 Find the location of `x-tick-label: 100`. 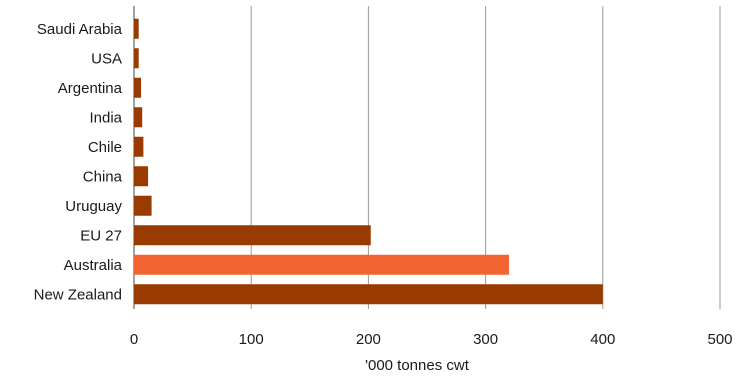

x-tick-label: 100 is located at coordinates (251, 339).